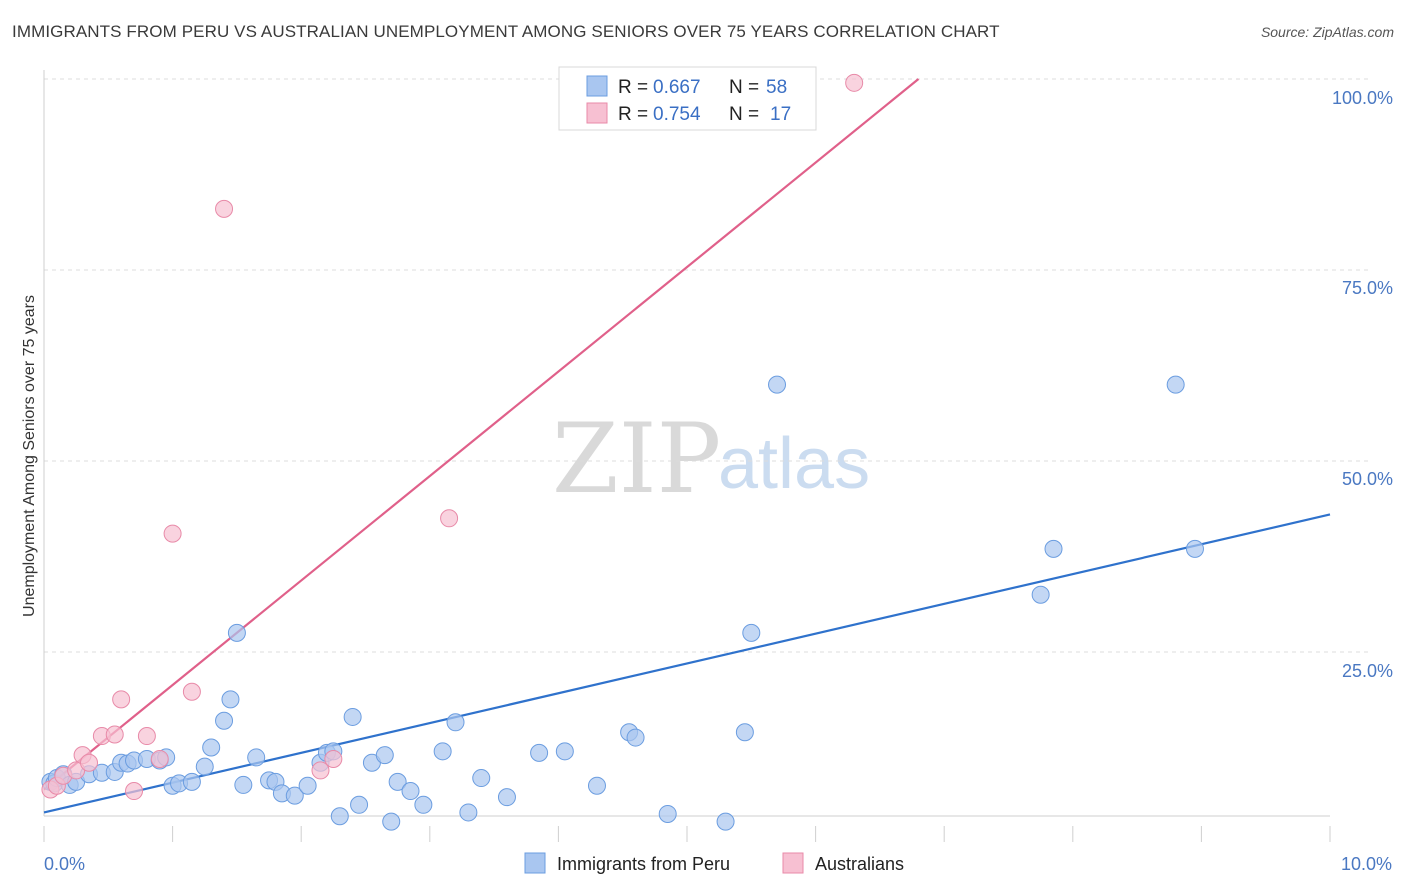 The image size is (1406, 892). Describe the element at coordinates (64, 864) in the screenshot. I see `x-tick-label-min: 0.0%` at that location.